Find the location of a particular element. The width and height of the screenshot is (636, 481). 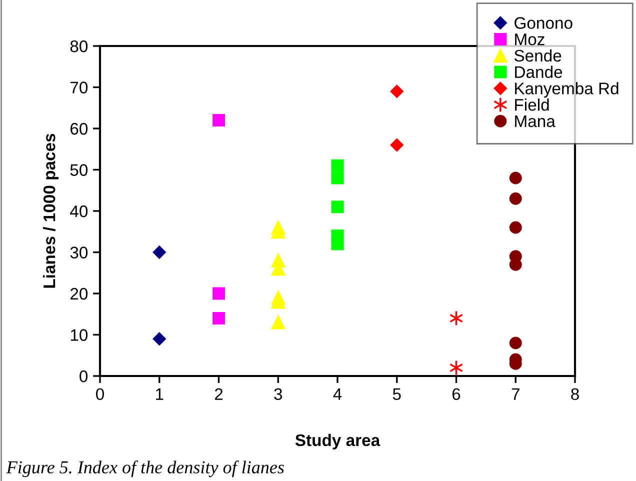

y-tick-label: 0 is located at coordinates (84, 376).